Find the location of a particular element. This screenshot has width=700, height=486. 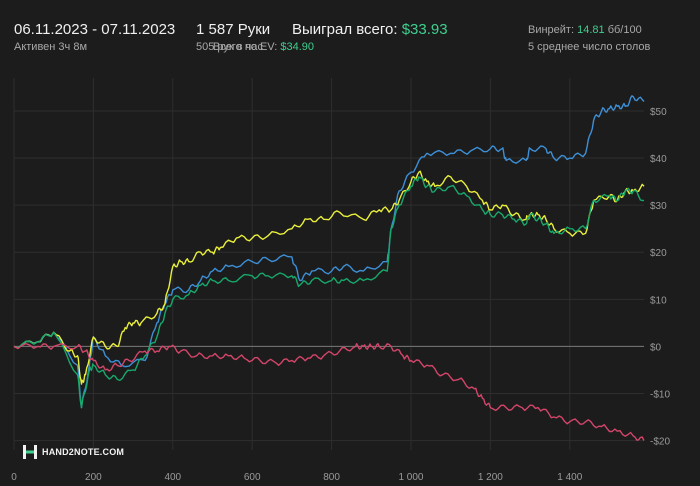

y-tick-label: -$20 is located at coordinates (660, 442).